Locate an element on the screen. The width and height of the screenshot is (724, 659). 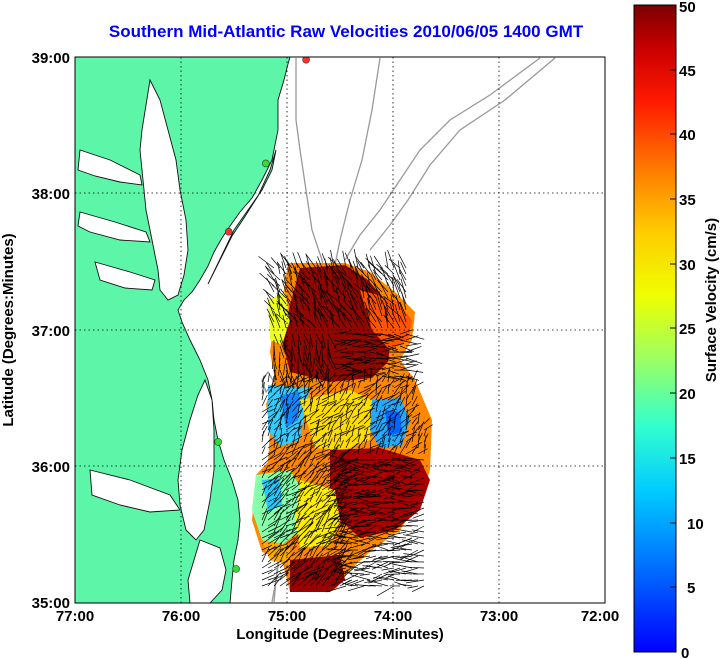
colorbar-tick: 5 is located at coordinates (691, 588).